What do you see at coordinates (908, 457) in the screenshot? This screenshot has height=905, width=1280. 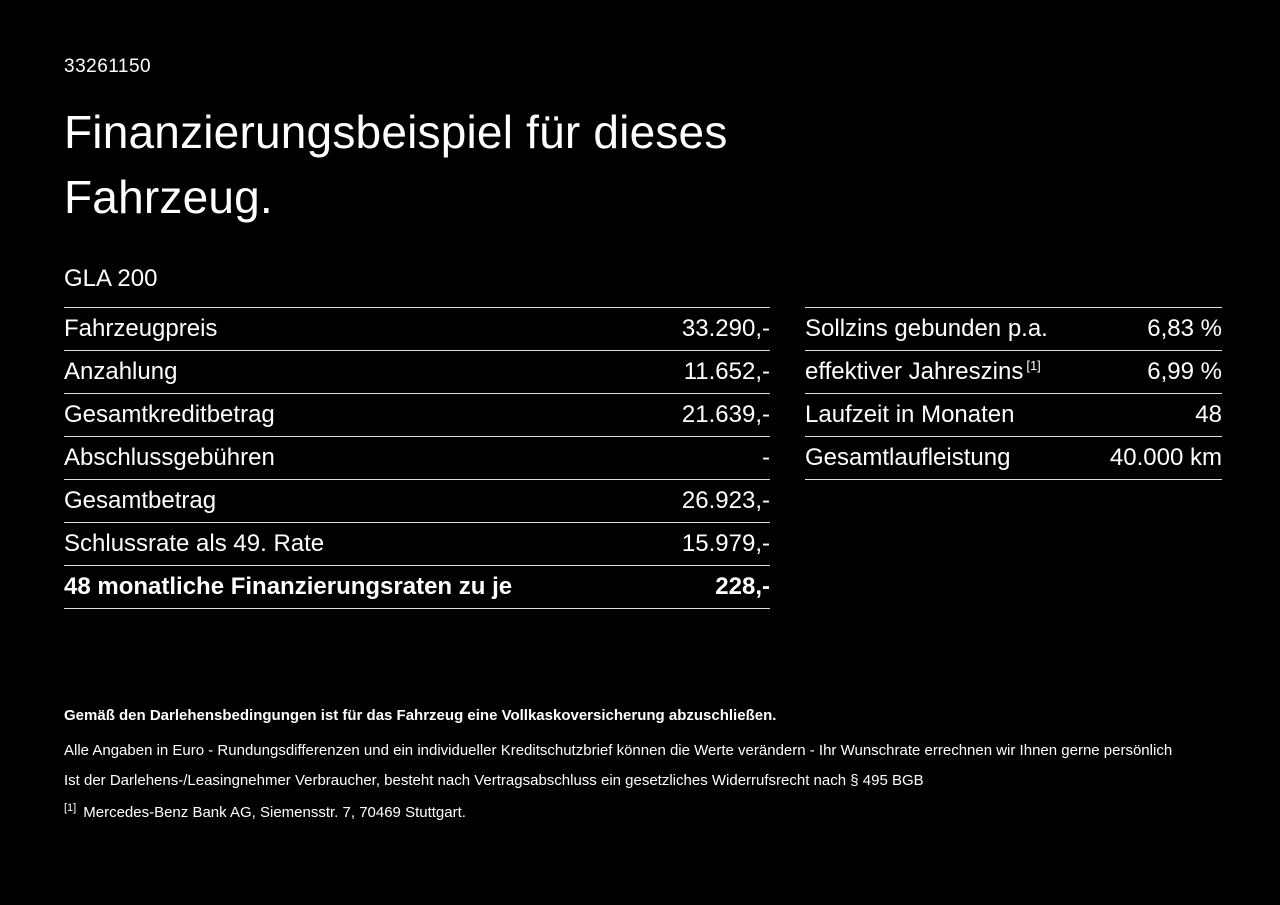 I see `row-label: Gesamtlaufleistung` at bounding box center [908, 457].